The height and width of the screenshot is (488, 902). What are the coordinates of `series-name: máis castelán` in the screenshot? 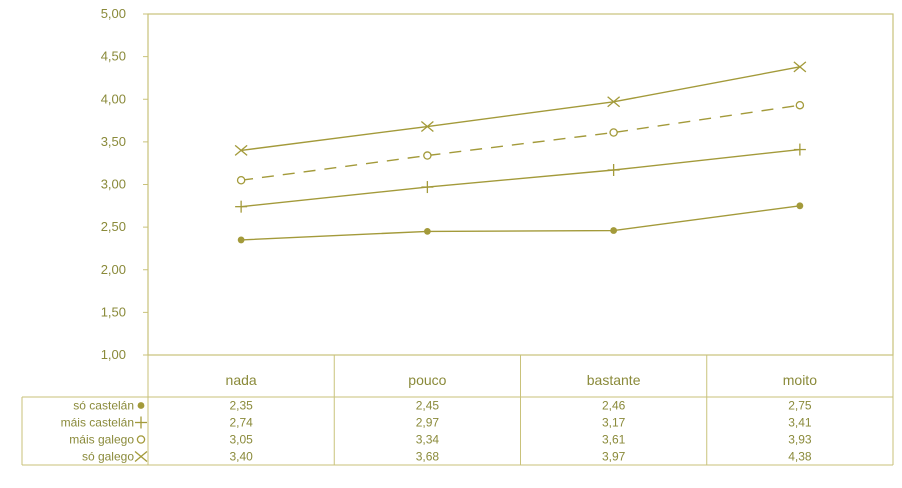 It's located at (97, 423).